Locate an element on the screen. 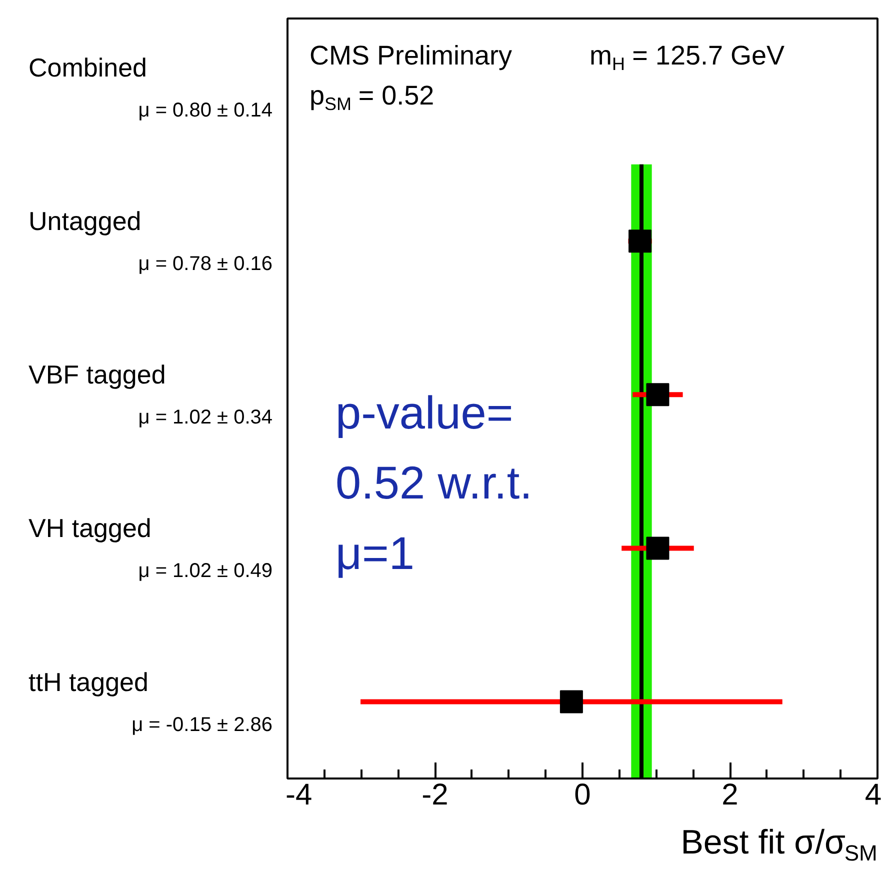 The width and height of the screenshot is (881, 870). x-tick-label: 2 is located at coordinates (730, 795).